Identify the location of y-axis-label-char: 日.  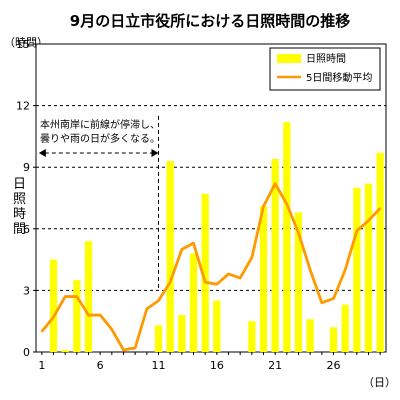
(19, 184).